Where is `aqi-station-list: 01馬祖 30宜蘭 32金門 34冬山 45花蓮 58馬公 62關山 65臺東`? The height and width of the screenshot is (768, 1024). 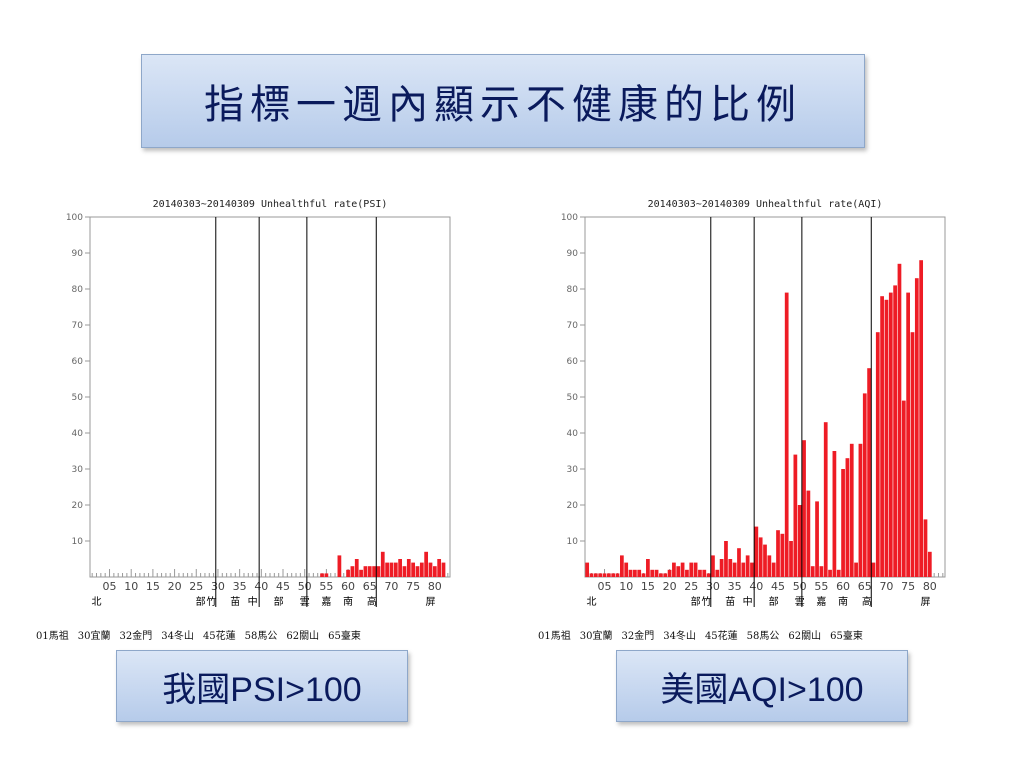
aqi-station-list: 01馬祖 30宜蘭 32金門 34冬山 45花蓮 58馬公 62關山 65臺東 is located at coordinates (705, 635).